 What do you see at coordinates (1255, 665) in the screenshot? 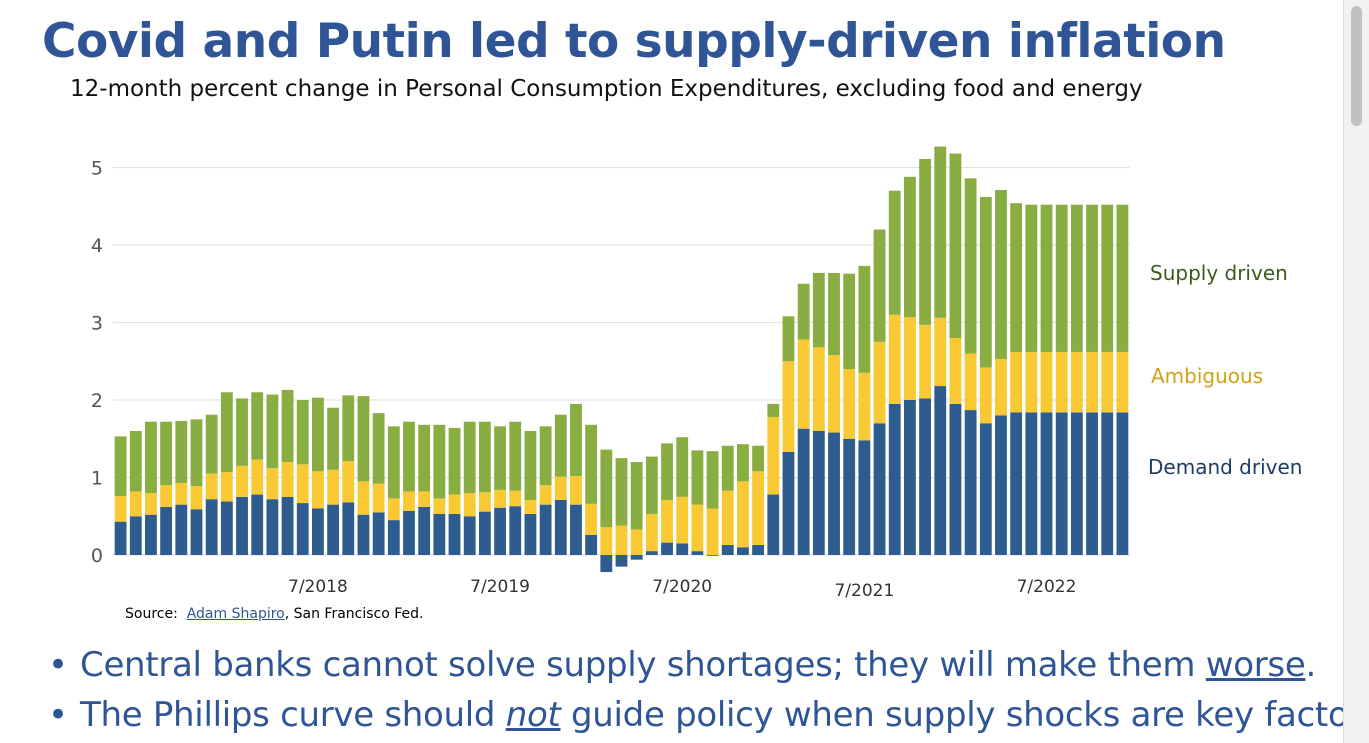
I see `bullet-emphasis: worse` at bounding box center [1255, 665].